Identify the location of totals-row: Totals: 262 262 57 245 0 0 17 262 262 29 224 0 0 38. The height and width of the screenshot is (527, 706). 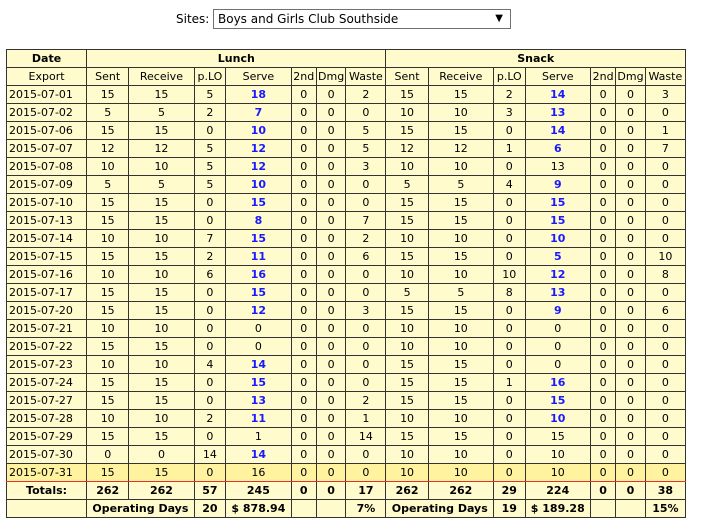
(346, 490).